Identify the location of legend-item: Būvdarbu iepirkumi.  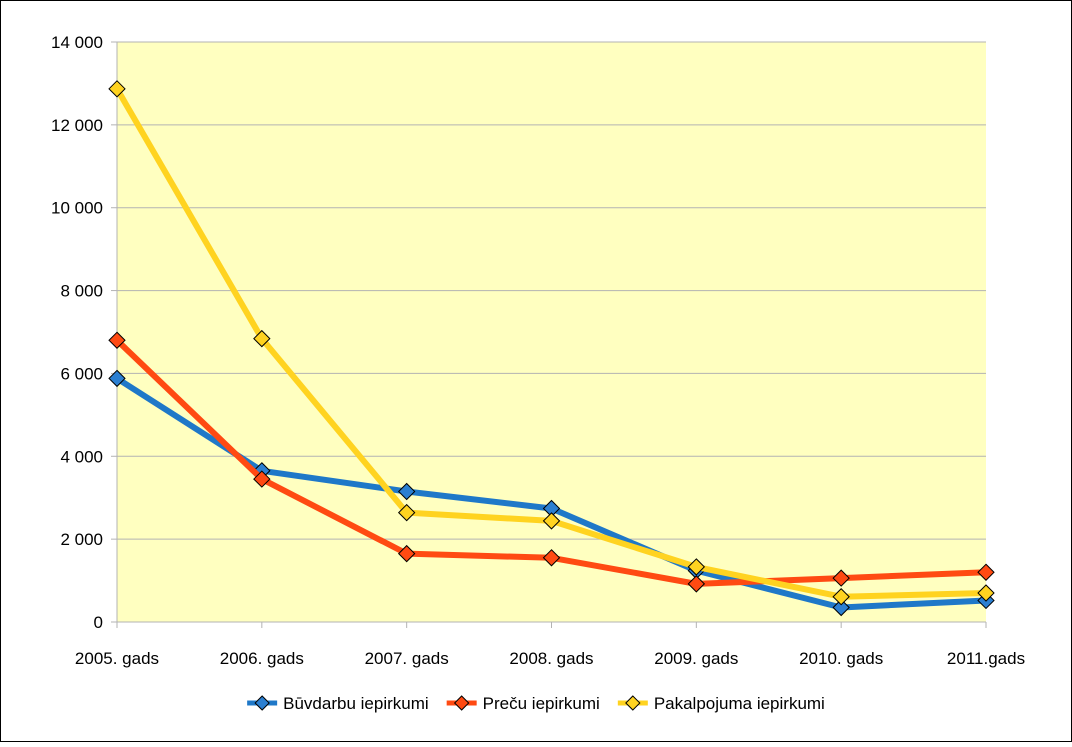
(338, 703).